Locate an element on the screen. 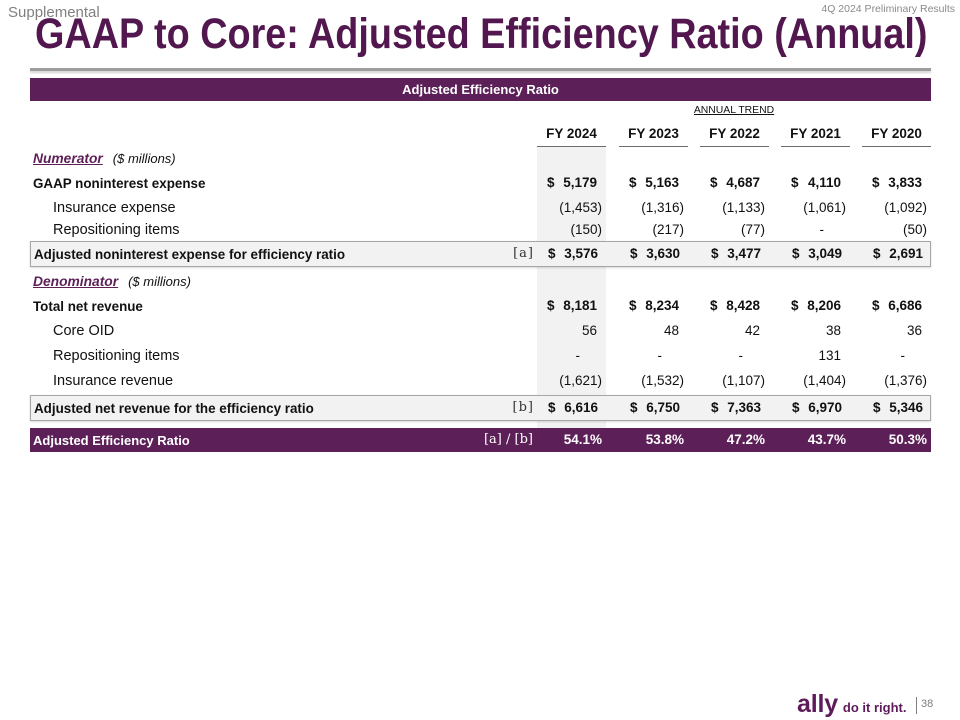 Image resolution: width=960 pixels, height=720 pixels. section-title: Denominator is located at coordinates (76, 281).